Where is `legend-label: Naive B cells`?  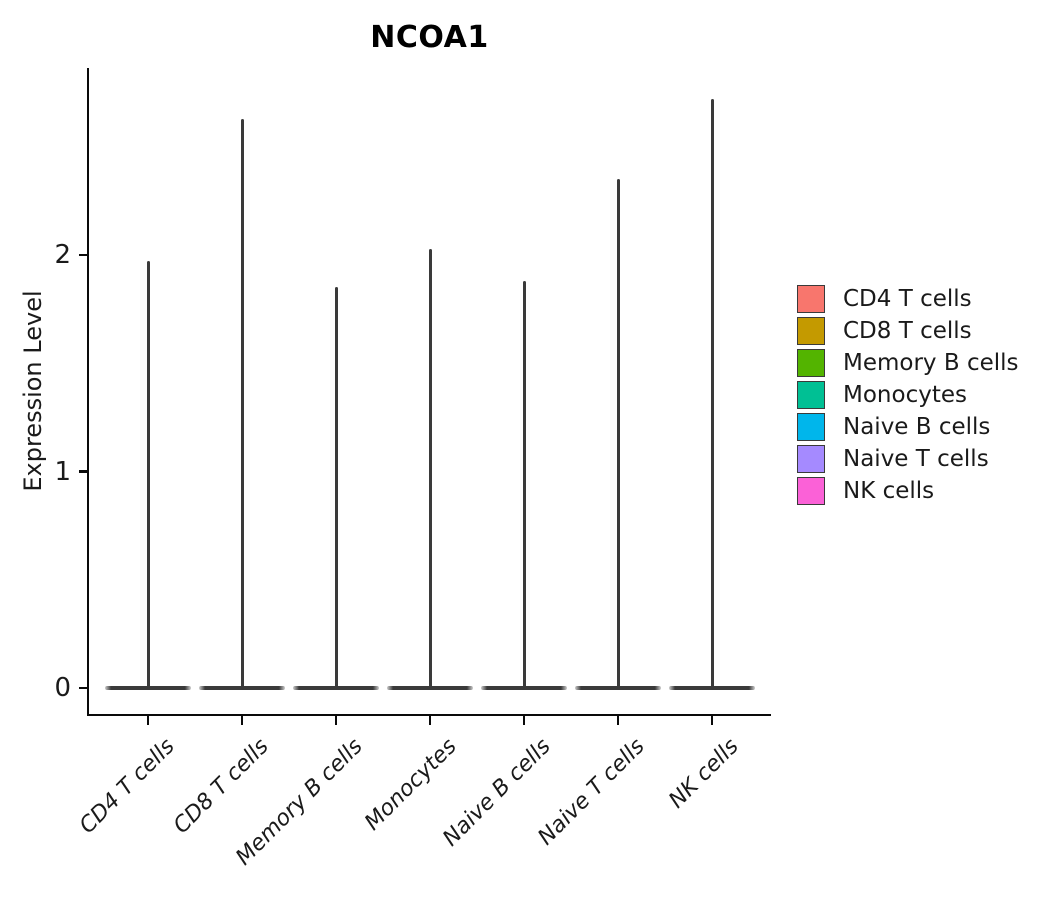 legend-label: Naive B cells is located at coordinates (917, 427).